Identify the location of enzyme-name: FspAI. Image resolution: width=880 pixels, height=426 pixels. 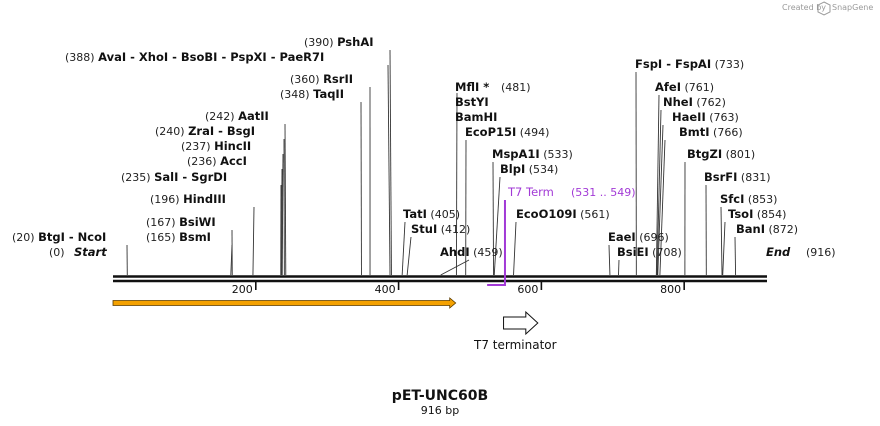
(693, 64).